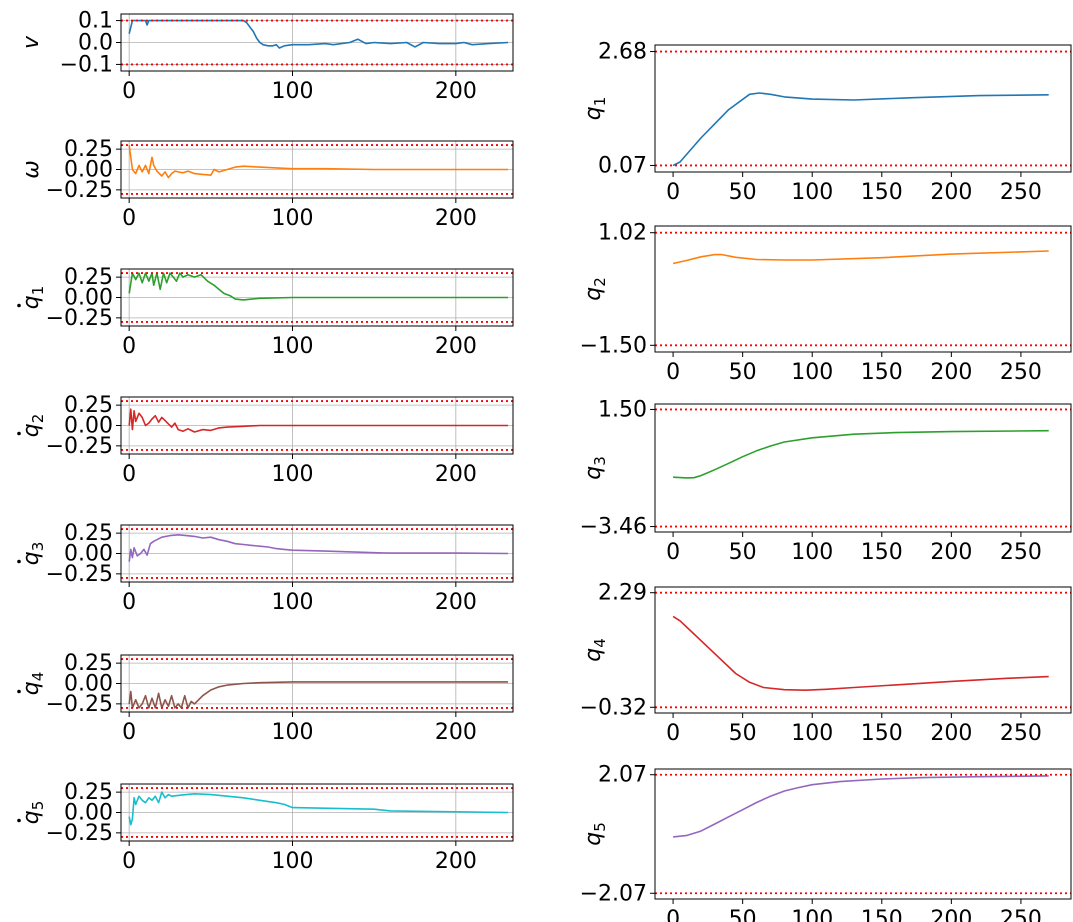  What do you see at coordinates (613, 893) in the screenshot?
I see `y-tick-label: −2.07` at bounding box center [613, 893].